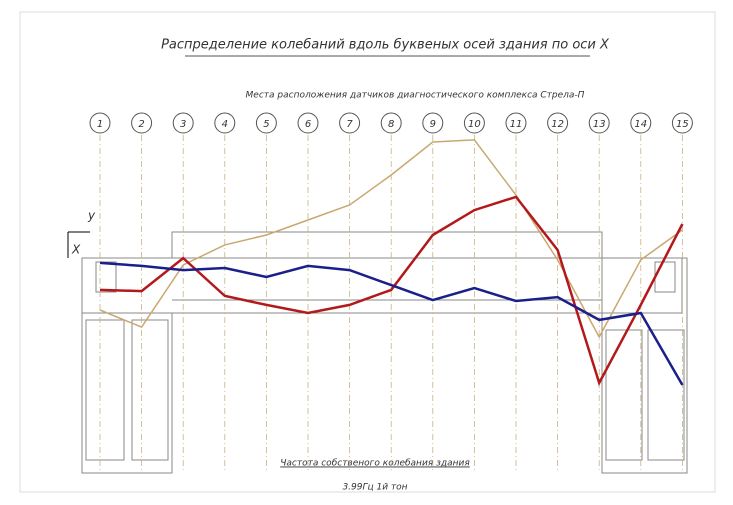  I want to click on x-tick-label: 14, so click(640, 124).